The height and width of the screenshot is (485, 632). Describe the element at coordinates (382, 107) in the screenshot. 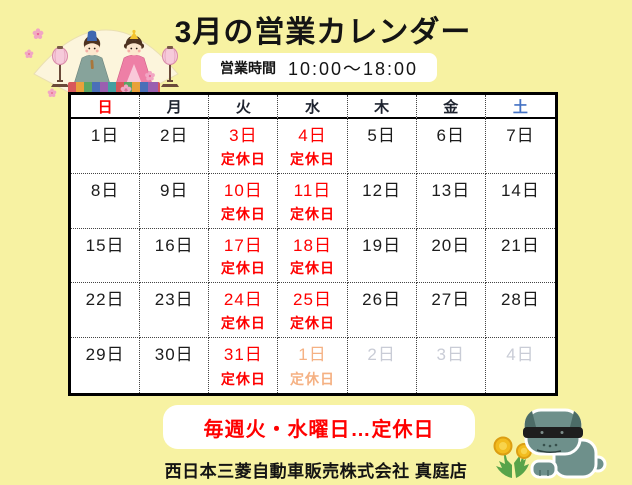

I see `weekday-header-thu: 木` at that location.